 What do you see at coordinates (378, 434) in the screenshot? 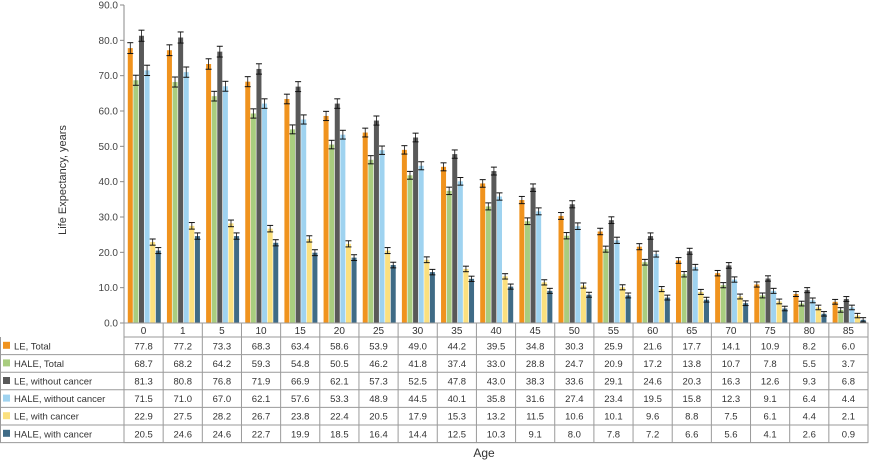
I see `data-label: 16.4` at bounding box center [378, 434].